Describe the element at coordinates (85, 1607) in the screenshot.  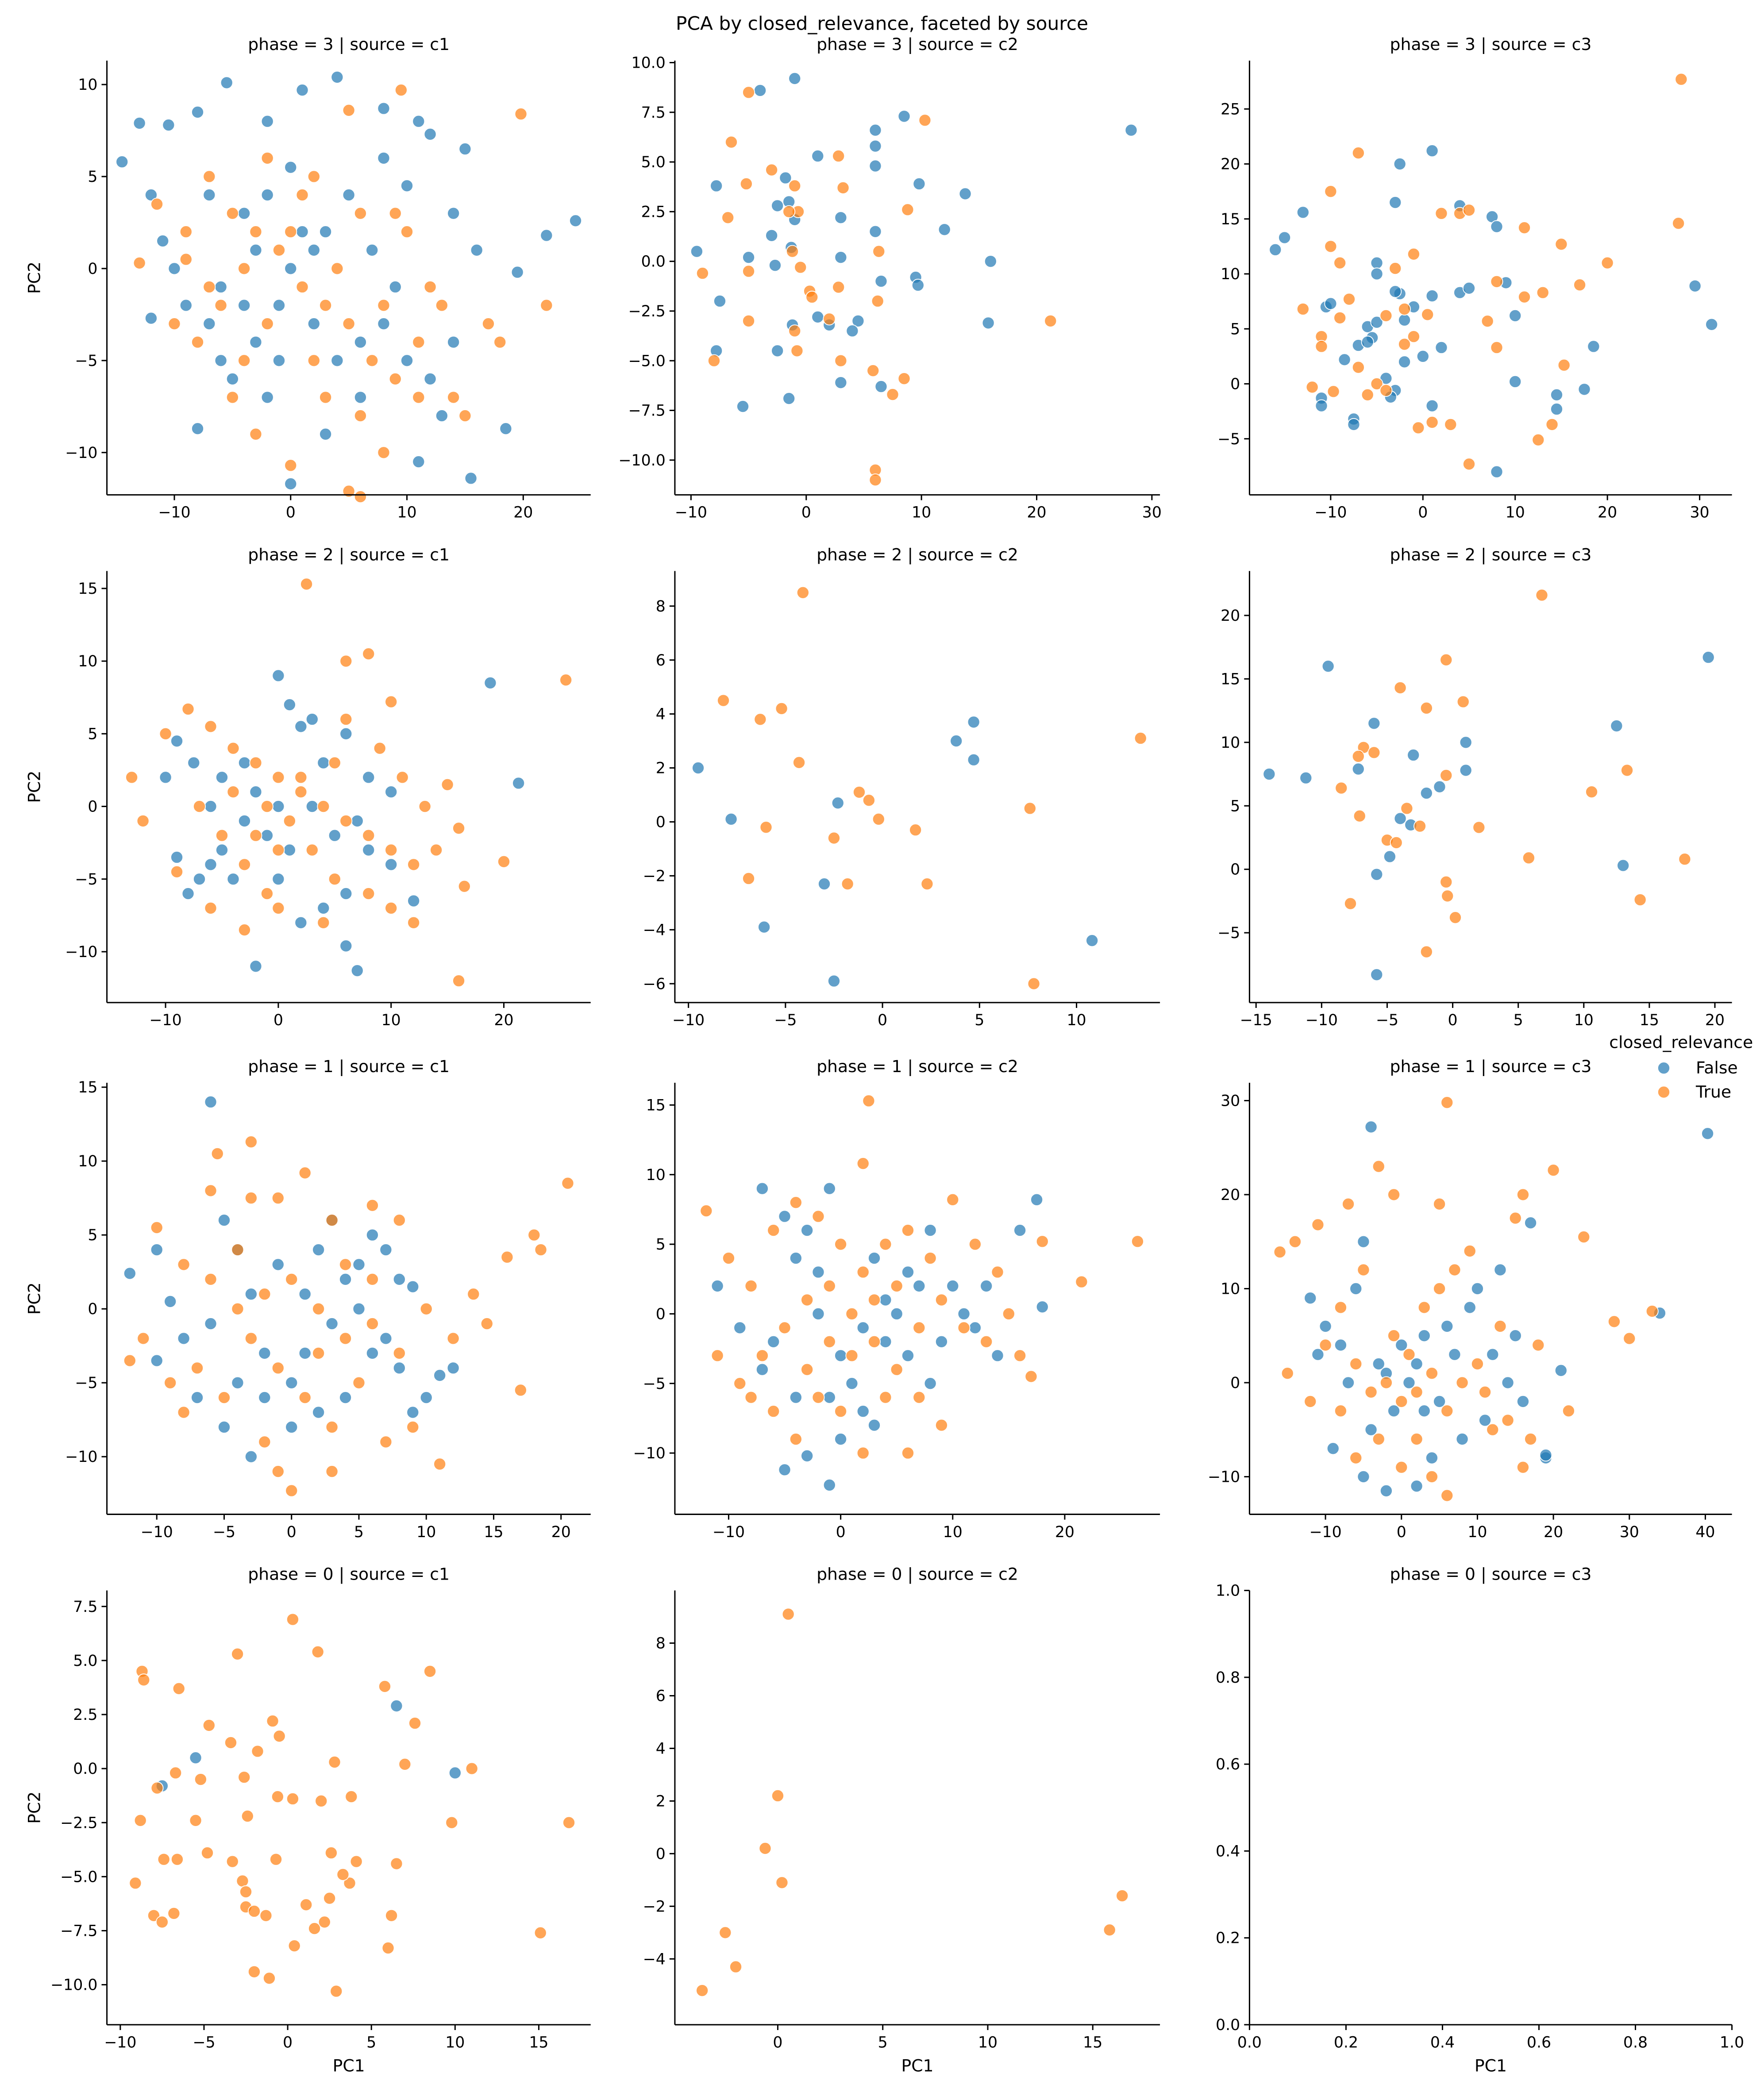
I see `y-tick-label: 7.5` at that location.